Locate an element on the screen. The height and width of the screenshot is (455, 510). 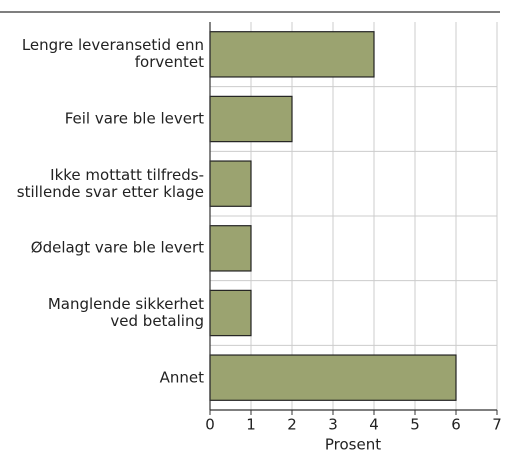
x-tick-label: 7 is located at coordinates (497, 425).